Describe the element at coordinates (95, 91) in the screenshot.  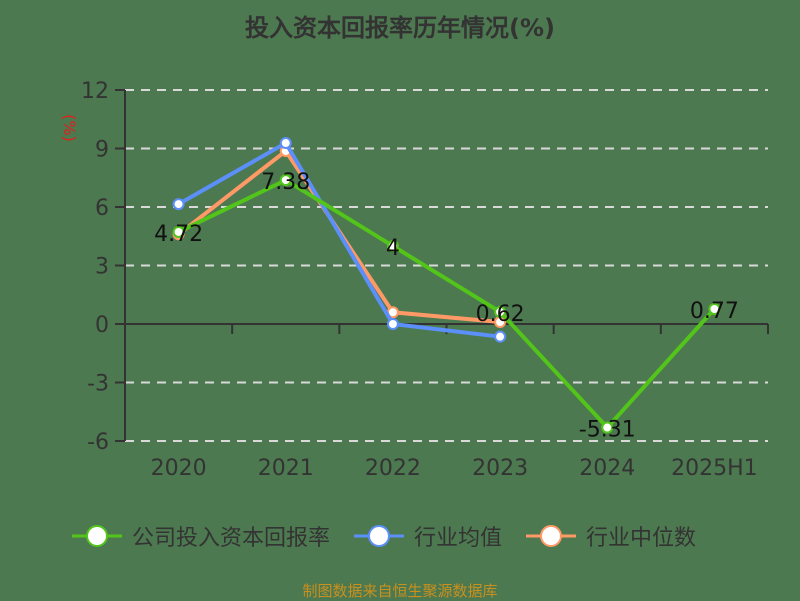
I see `y-tick-label: 12` at that location.